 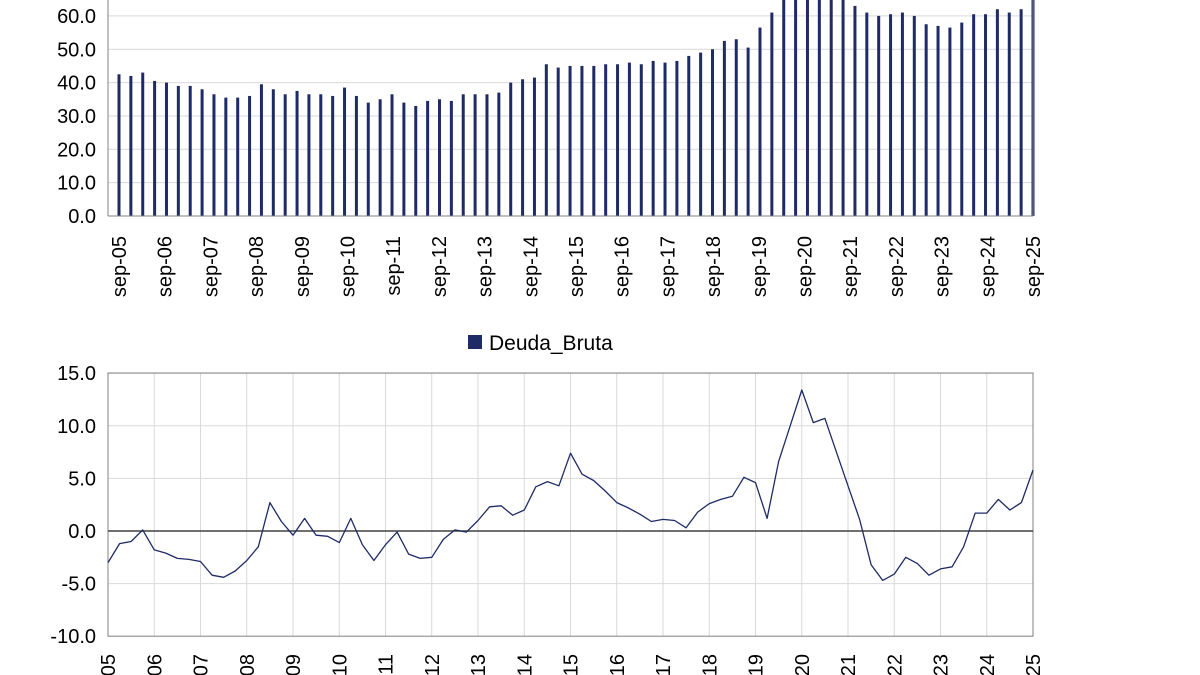 What do you see at coordinates (1034, 266) in the screenshot?
I see `bar-x-tick-label: sep-25` at bounding box center [1034, 266].